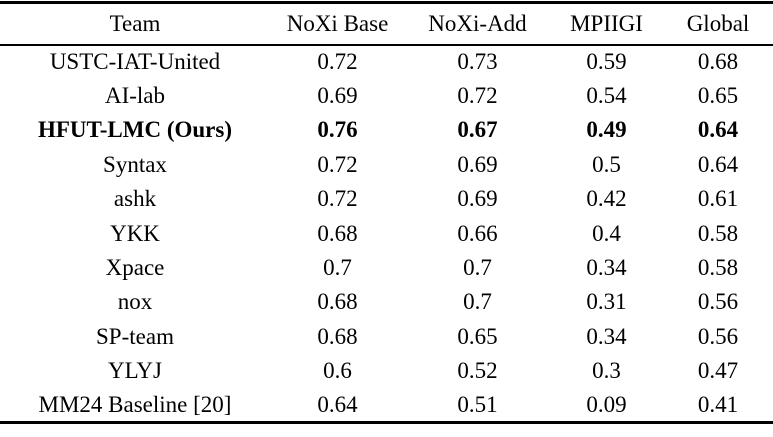  I want to click on value-cell: 0.76, so click(337, 130).